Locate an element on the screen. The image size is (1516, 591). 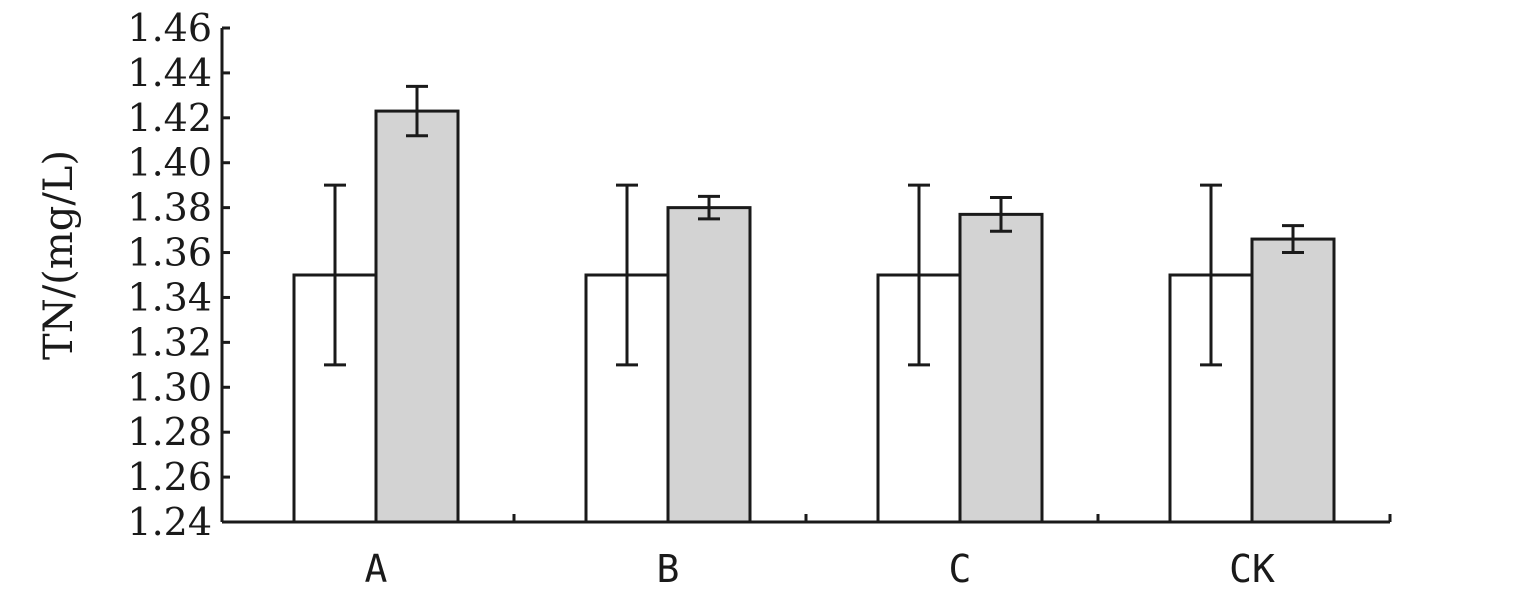
x-category-label: C is located at coordinates (960, 569).